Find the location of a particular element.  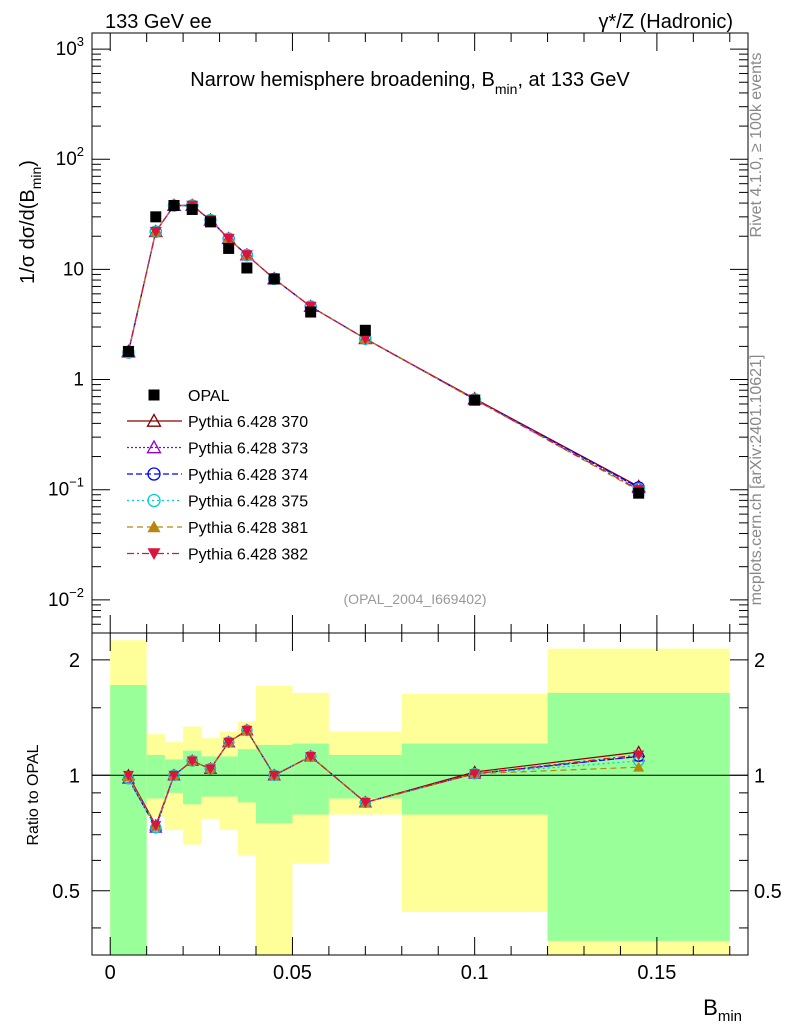

ratio-point-s381 is located at coordinates (639, 766).